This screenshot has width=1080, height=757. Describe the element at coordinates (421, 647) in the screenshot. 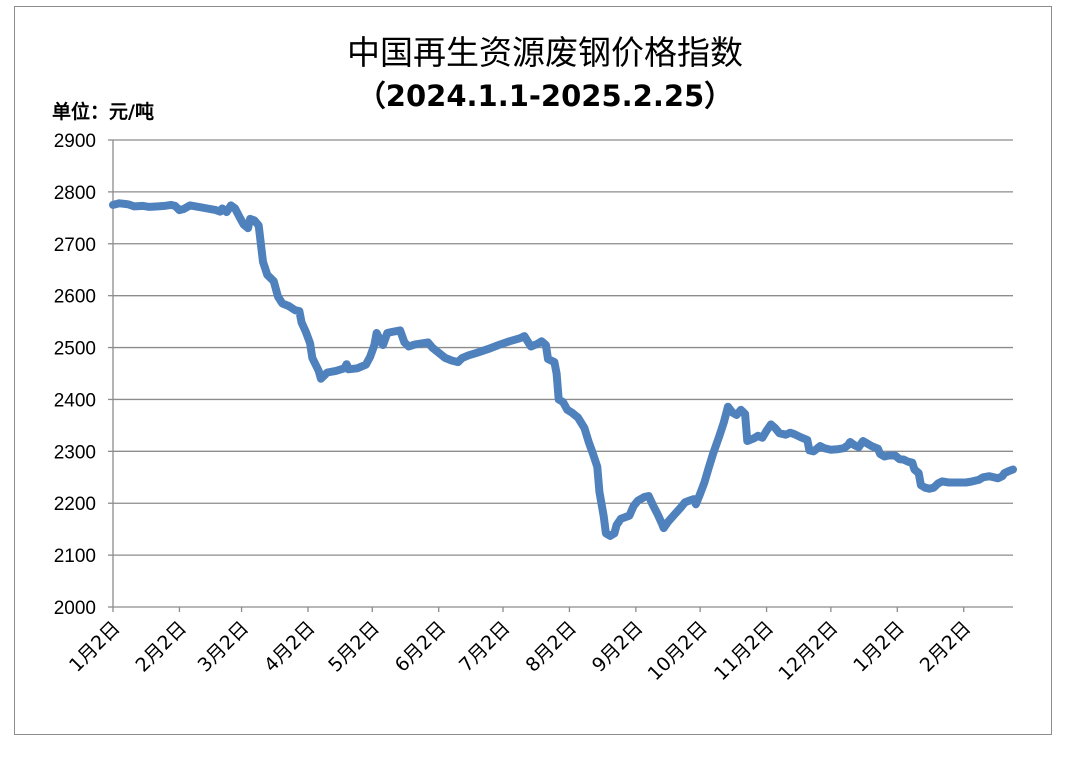

I see `x-tick-label: 6月2日` at that location.